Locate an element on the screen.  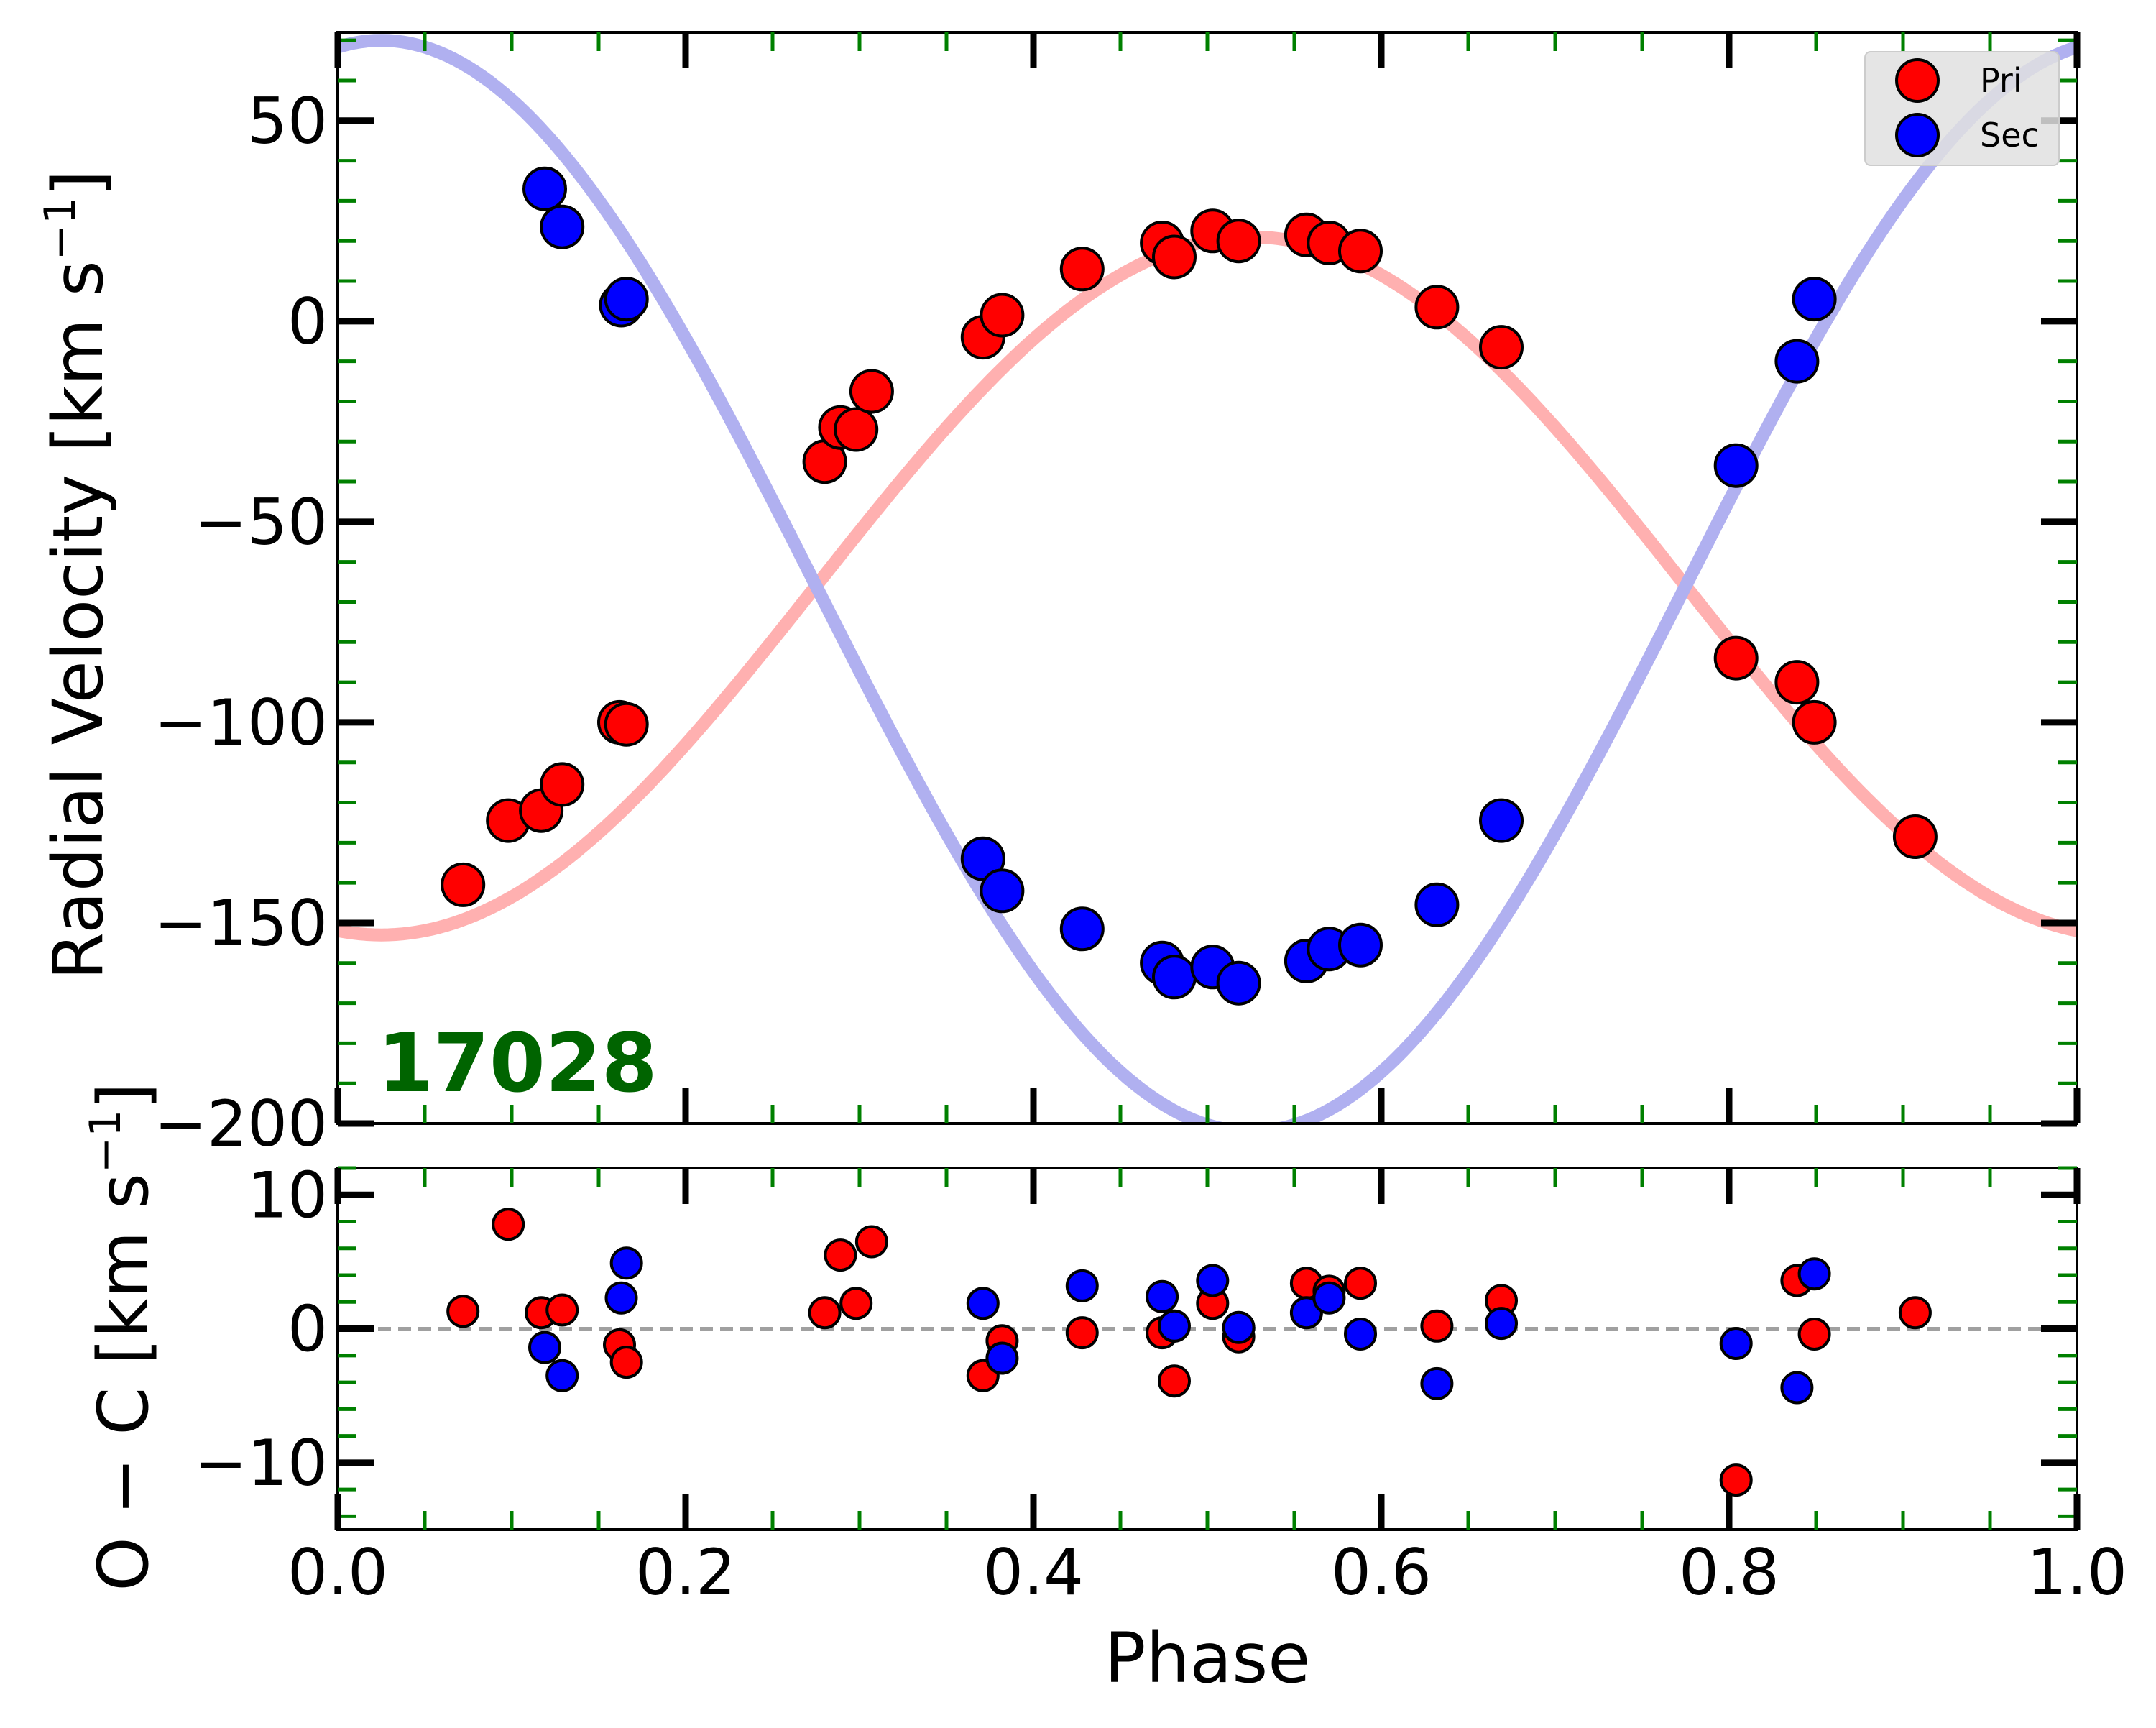
xtick-label-3: 0.6 is located at coordinates (1382, 1572).